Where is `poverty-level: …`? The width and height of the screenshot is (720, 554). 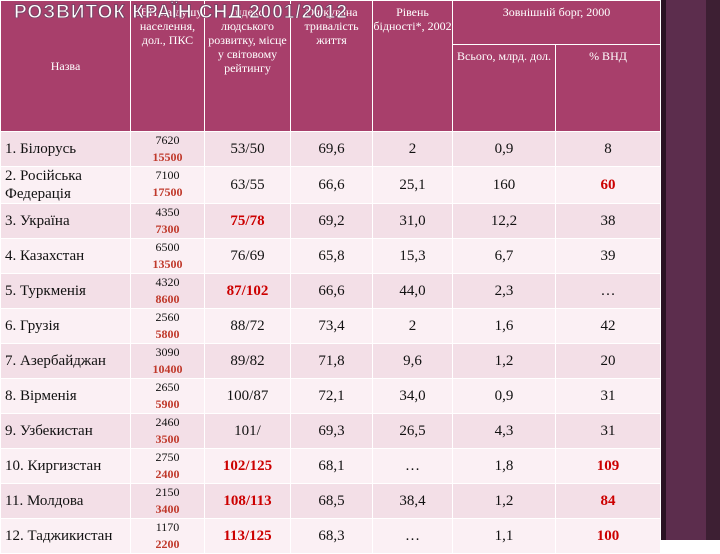
poverty-level: … is located at coordinates (412, 536).